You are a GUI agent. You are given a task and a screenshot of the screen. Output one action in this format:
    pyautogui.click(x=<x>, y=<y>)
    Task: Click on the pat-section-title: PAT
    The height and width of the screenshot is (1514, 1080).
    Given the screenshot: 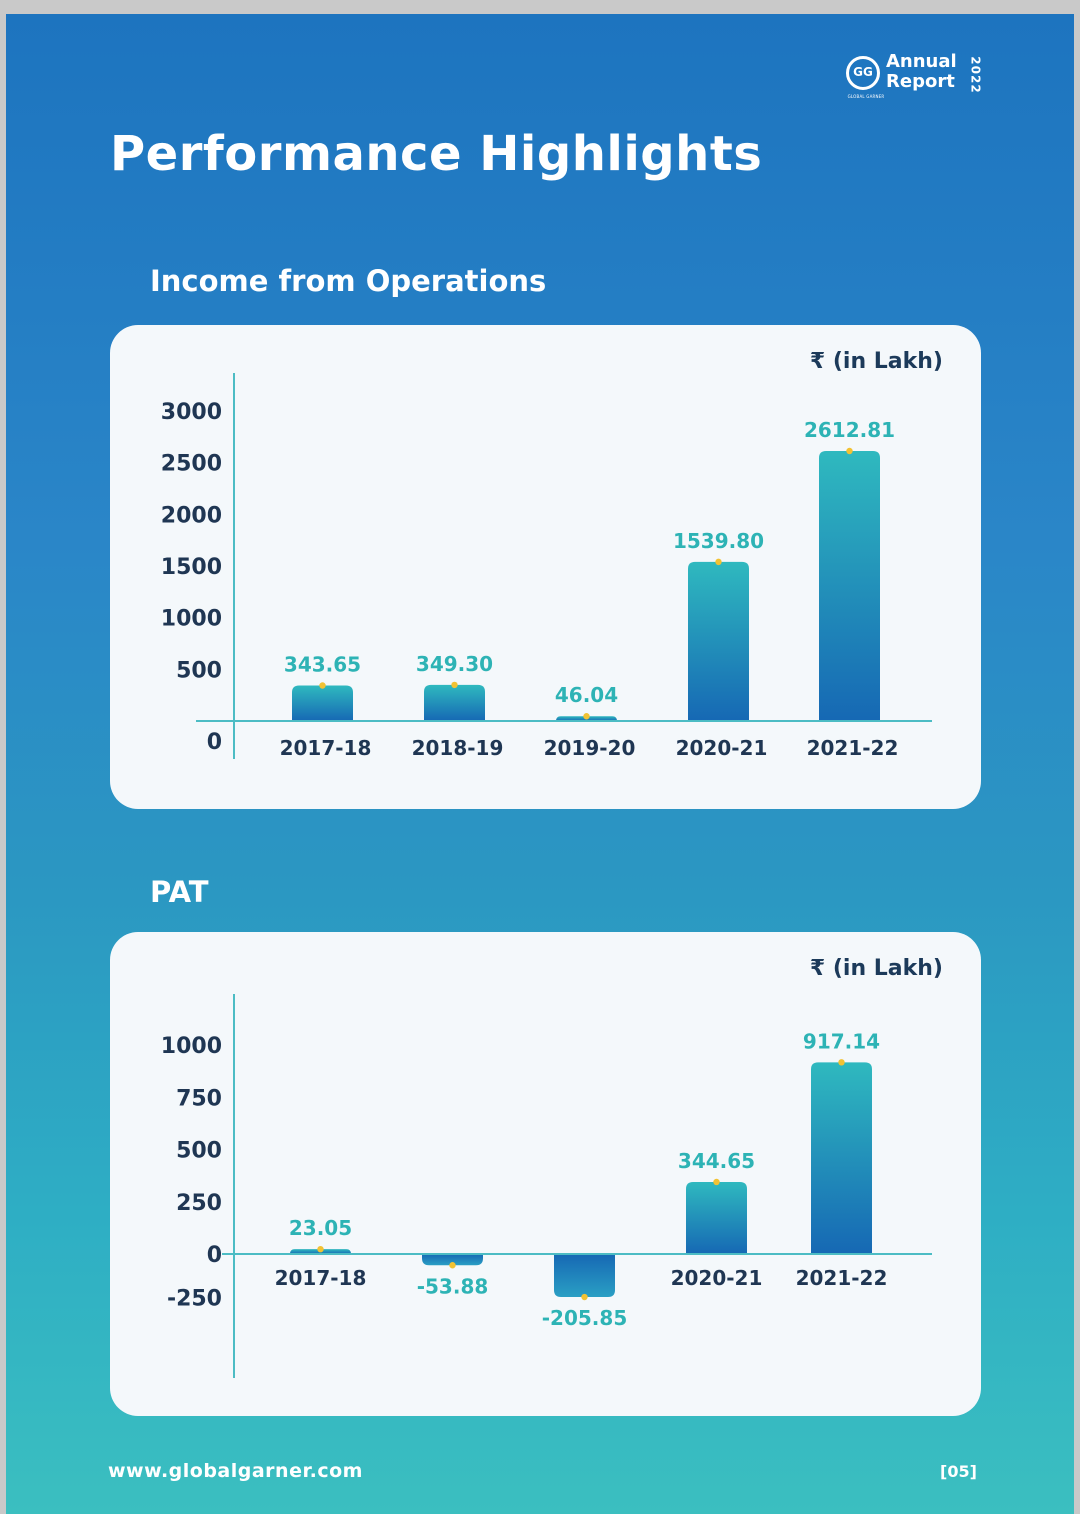 What is the action you would take?
    pyautogui.click(x=179, y=892)
    